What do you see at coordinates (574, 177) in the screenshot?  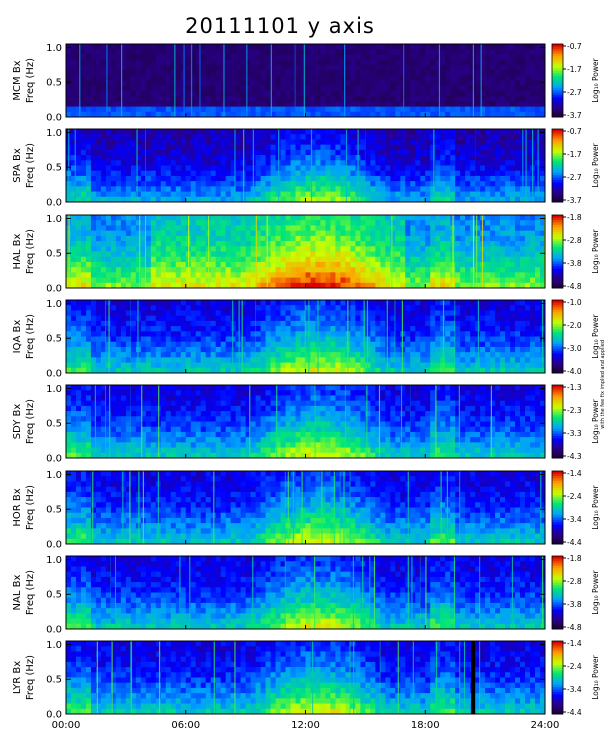 I see `colorbar-tick-label: -2.7` at bounding box center [574, 177].